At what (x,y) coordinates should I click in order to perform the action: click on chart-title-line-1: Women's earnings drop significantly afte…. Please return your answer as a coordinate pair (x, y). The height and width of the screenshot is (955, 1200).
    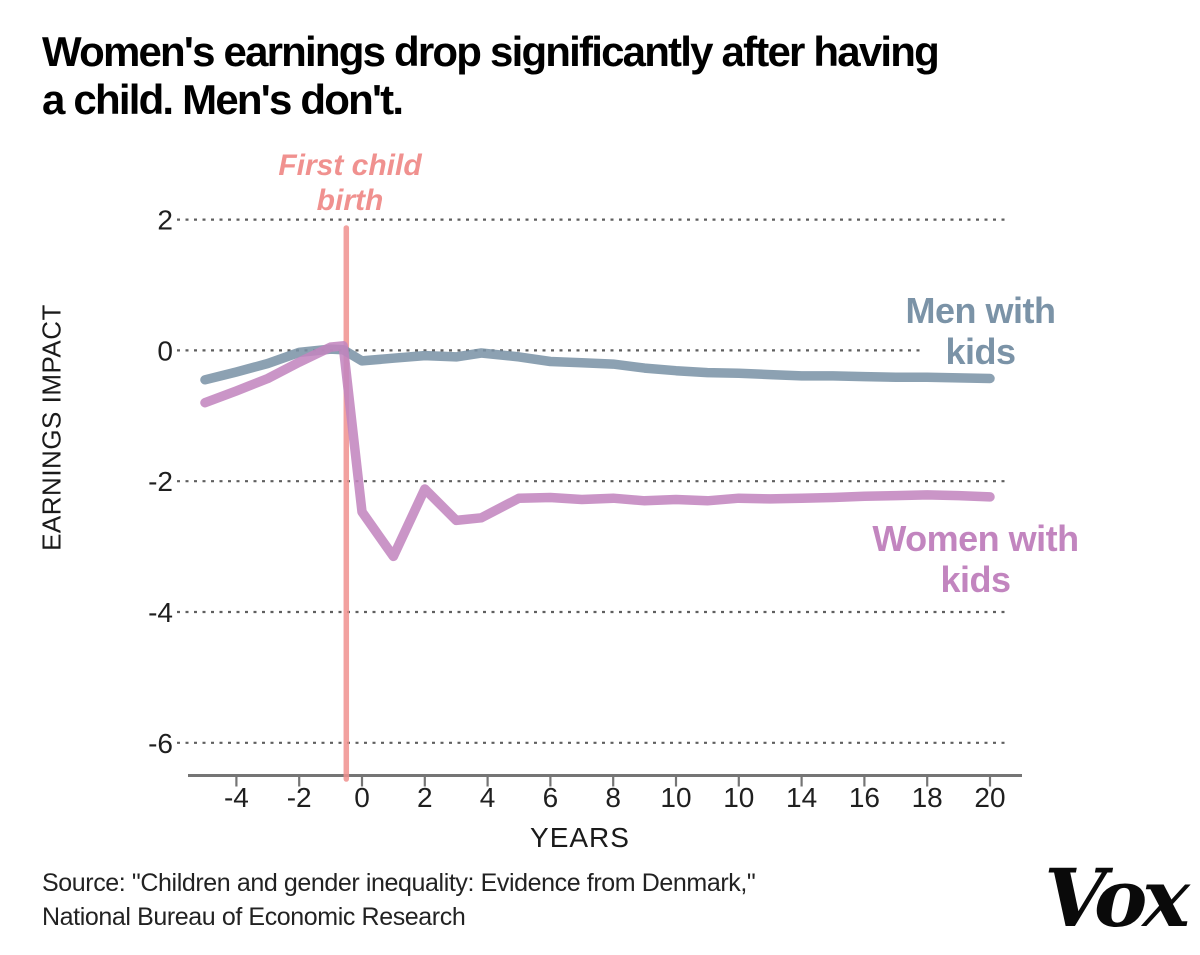
    Looking at the image, I should click on (491, 51).